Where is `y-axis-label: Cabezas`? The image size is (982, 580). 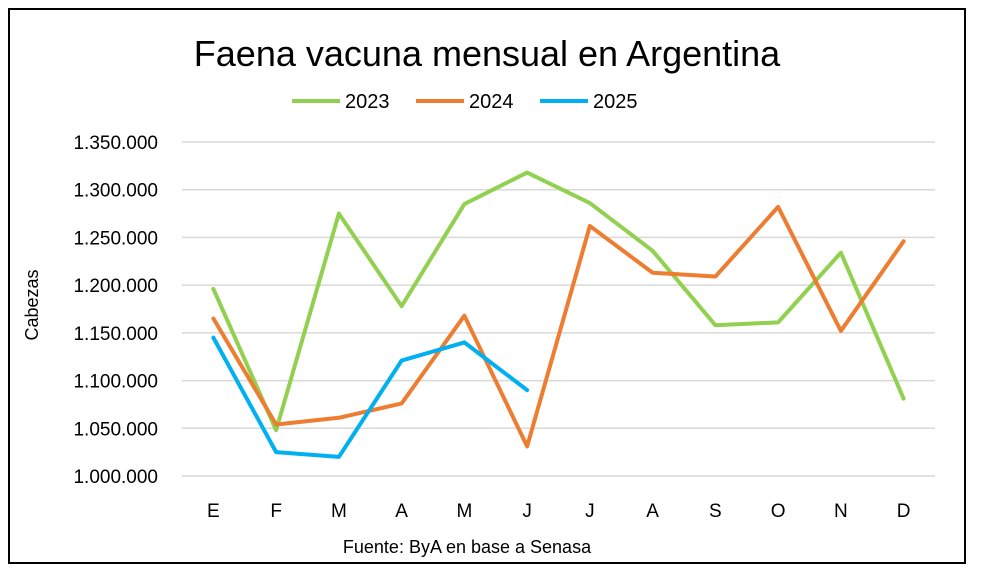
y-axis-label: Cabezas is located at coordinates (32, 304).